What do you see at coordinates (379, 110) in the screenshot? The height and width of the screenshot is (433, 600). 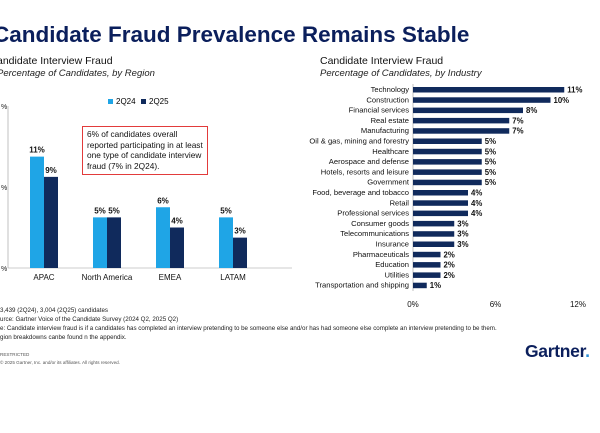 I see `industry-category-label: Financial services` at bounding box center [379, 110].